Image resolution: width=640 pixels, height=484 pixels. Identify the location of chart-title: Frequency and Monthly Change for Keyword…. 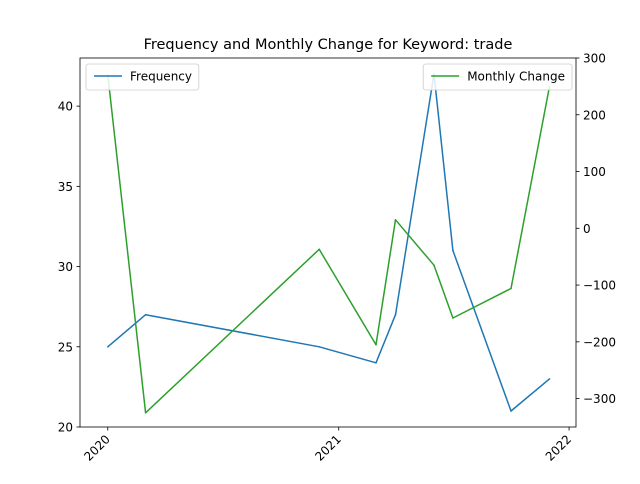
(328, 45).